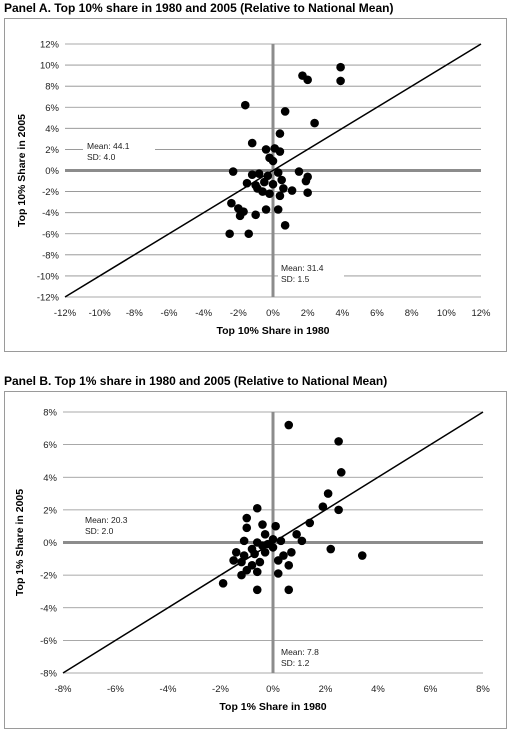  Describe the element at coordinates (63, 689) in the screenshot. I see `panel-b-x-tick-label: -8%` at that location.